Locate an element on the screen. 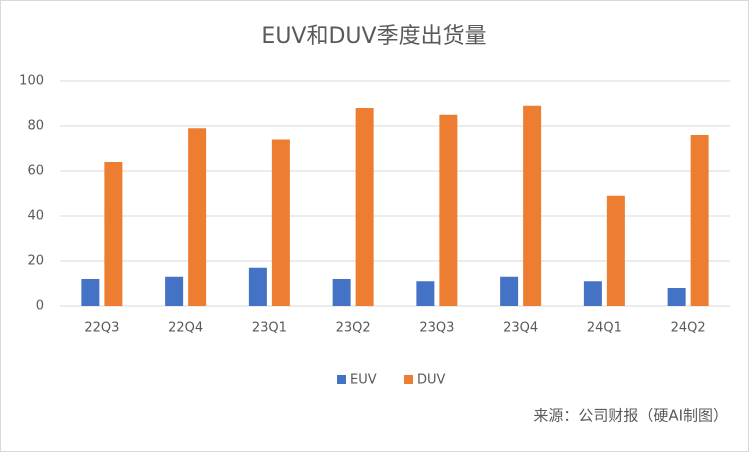  y-tick-label: 100 is located at coordinates (31, 81).